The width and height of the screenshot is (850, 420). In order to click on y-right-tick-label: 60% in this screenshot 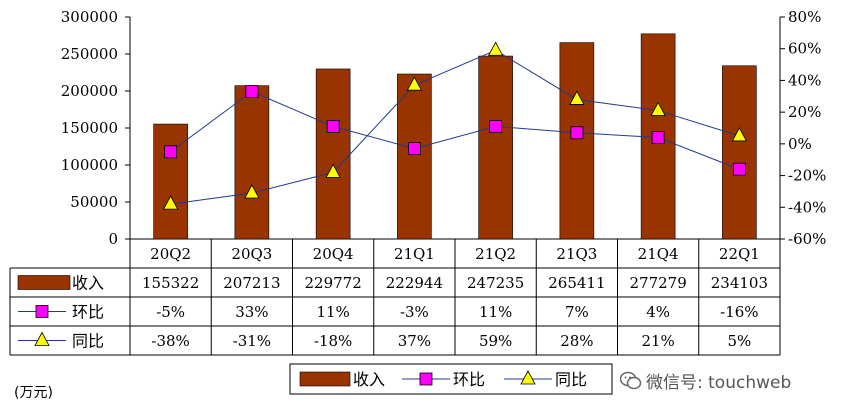, I will do `click(804, 49)`.